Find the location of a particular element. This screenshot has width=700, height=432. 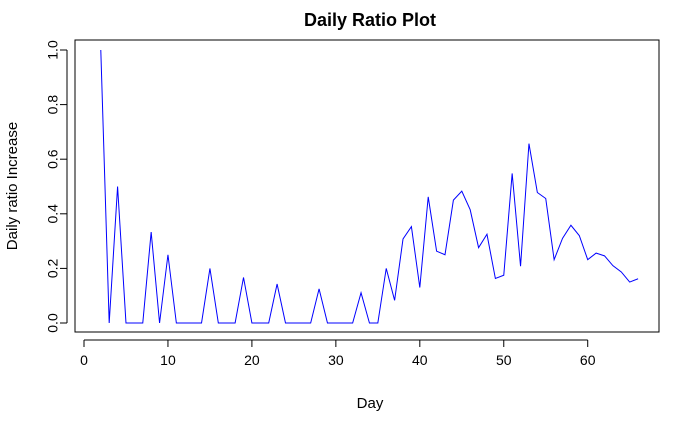

y-tick-label: 0.4 is located at coordinates (53, 214).